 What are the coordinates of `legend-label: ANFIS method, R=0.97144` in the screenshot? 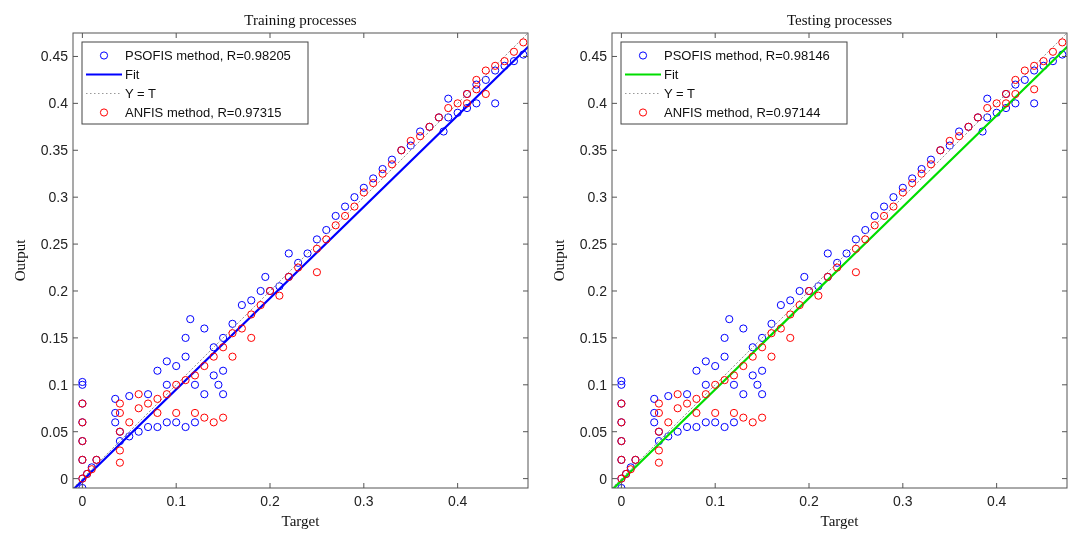 It's located at (742, 113).